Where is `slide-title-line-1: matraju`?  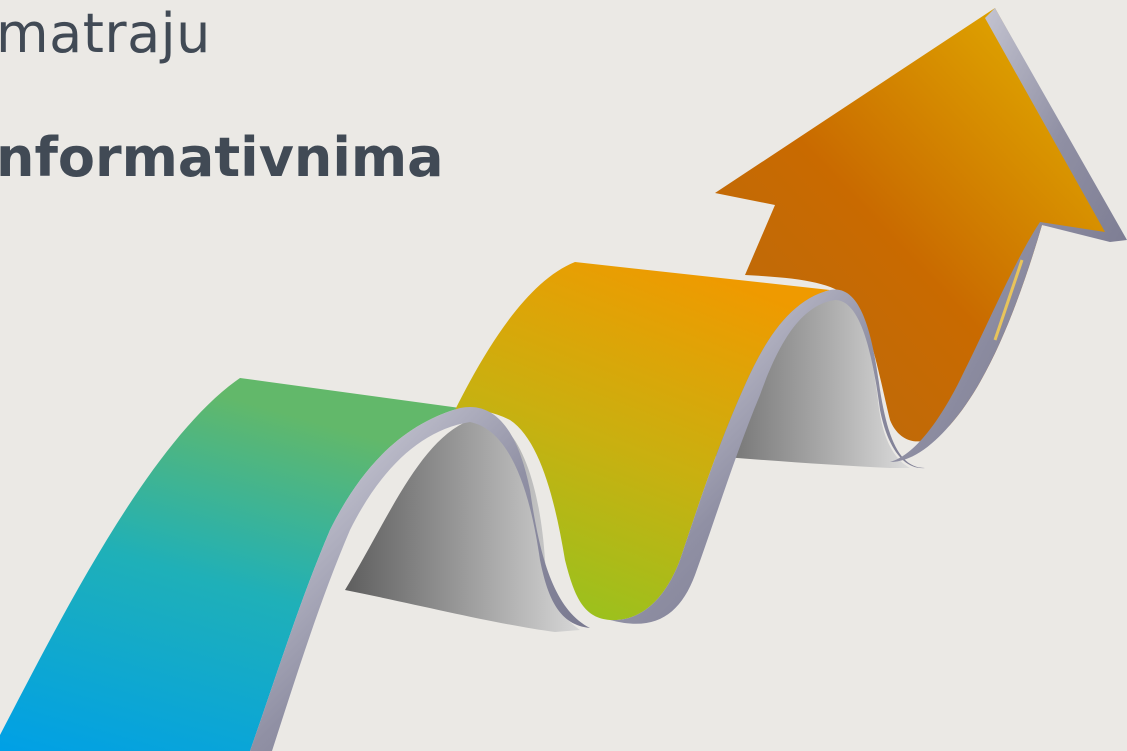
slide-title-line-1: matraju is located at coordinates (105, 33).